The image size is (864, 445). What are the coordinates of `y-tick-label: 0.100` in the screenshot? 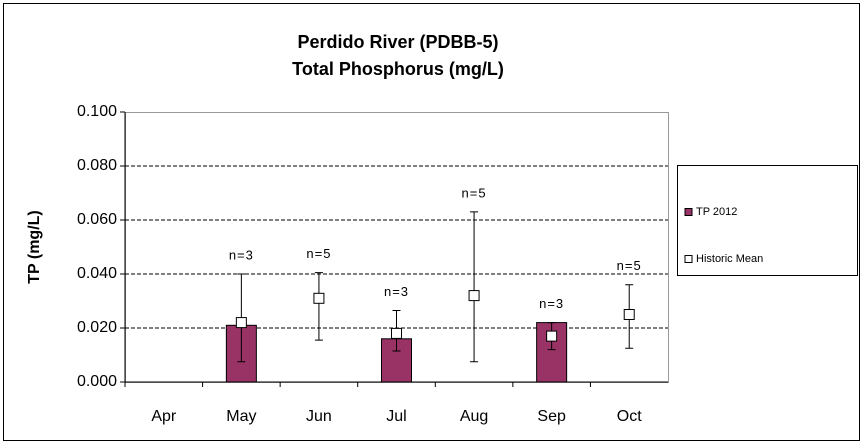 It's located at (97, 111).